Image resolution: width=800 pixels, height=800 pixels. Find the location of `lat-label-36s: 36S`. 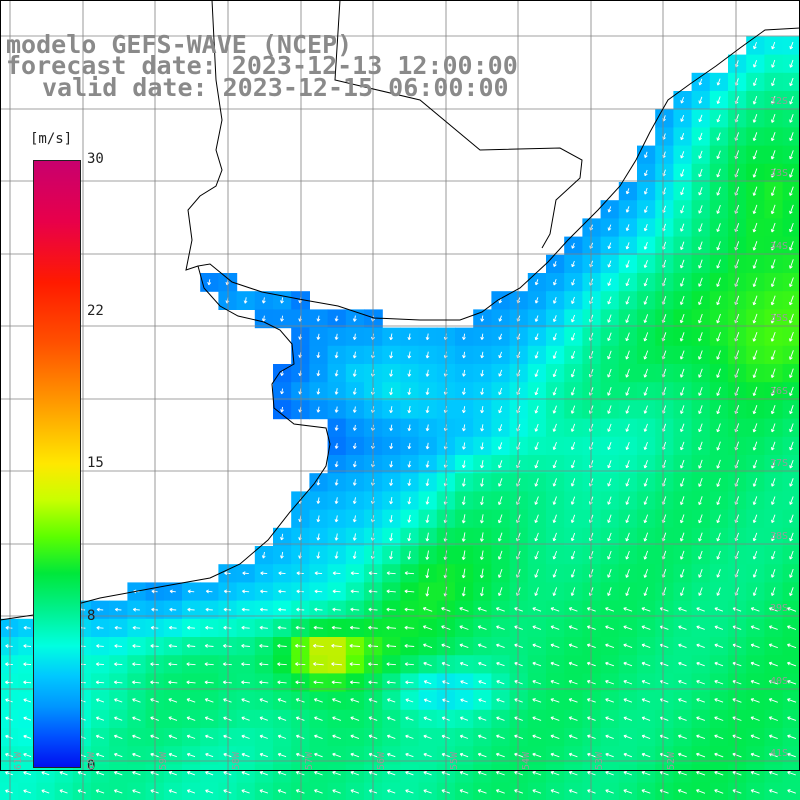

lat-label-36s: 36S is located at coordinates (779, 391).